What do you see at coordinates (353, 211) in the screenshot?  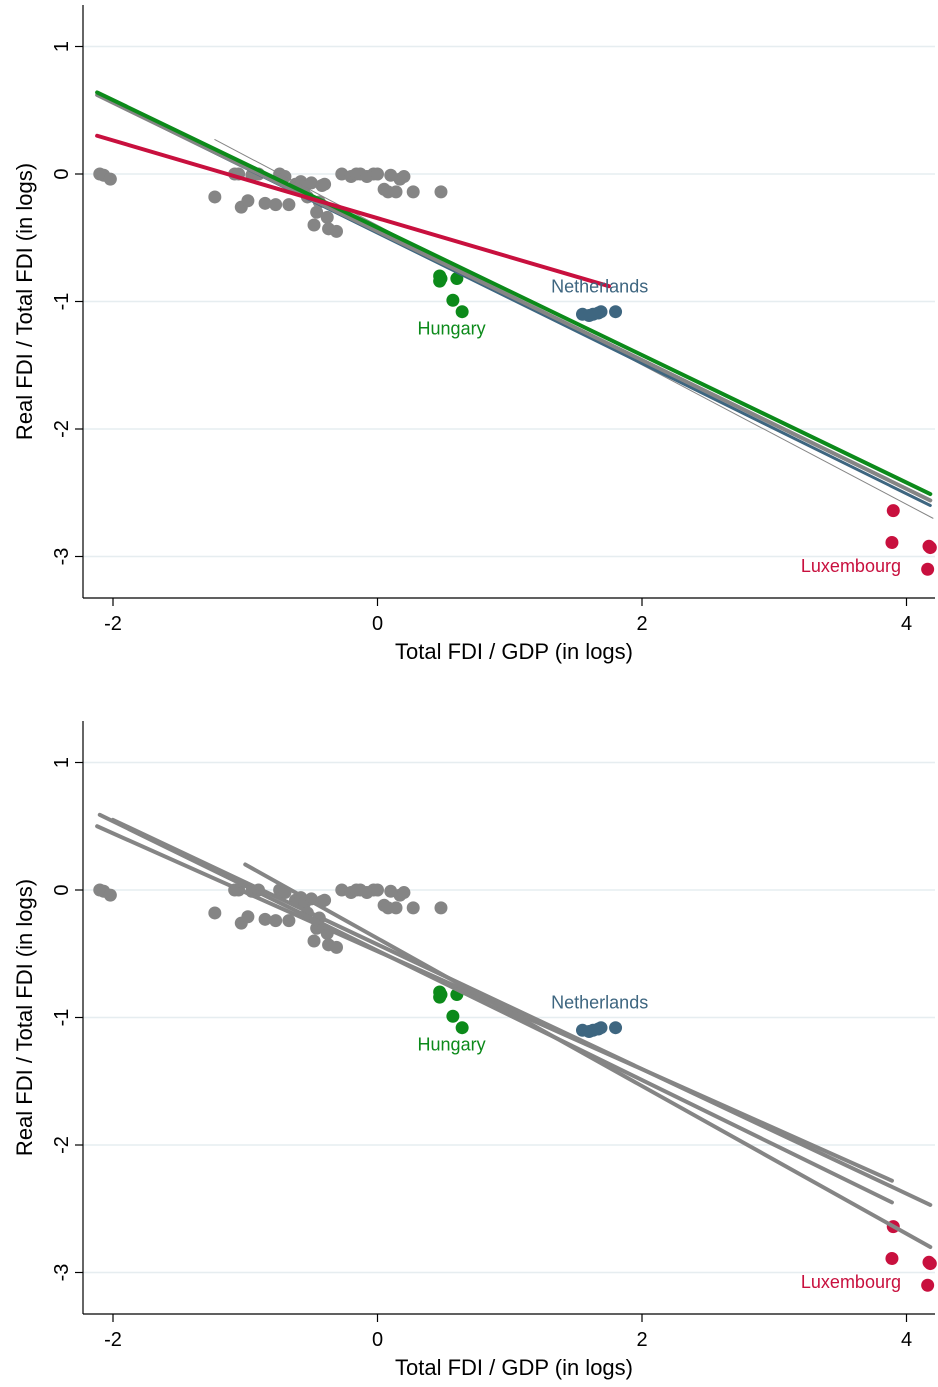 I see `fit-line-red` at bounding box center [353, 211].